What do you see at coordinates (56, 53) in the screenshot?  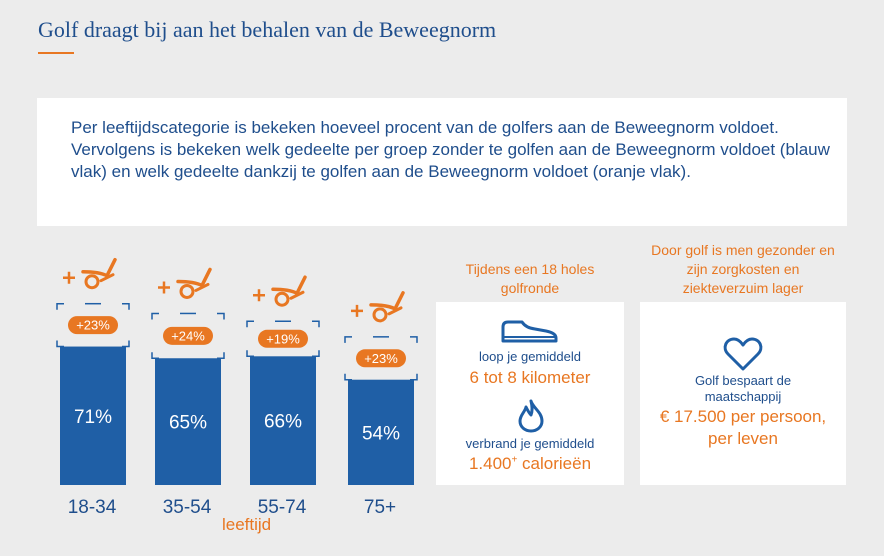 I see `title-underline` at bounding box center [56, 53].